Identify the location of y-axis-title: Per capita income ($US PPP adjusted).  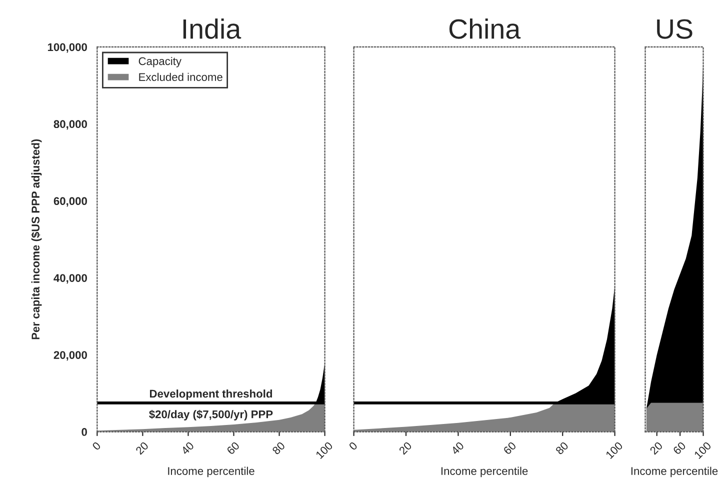
(36, 239).